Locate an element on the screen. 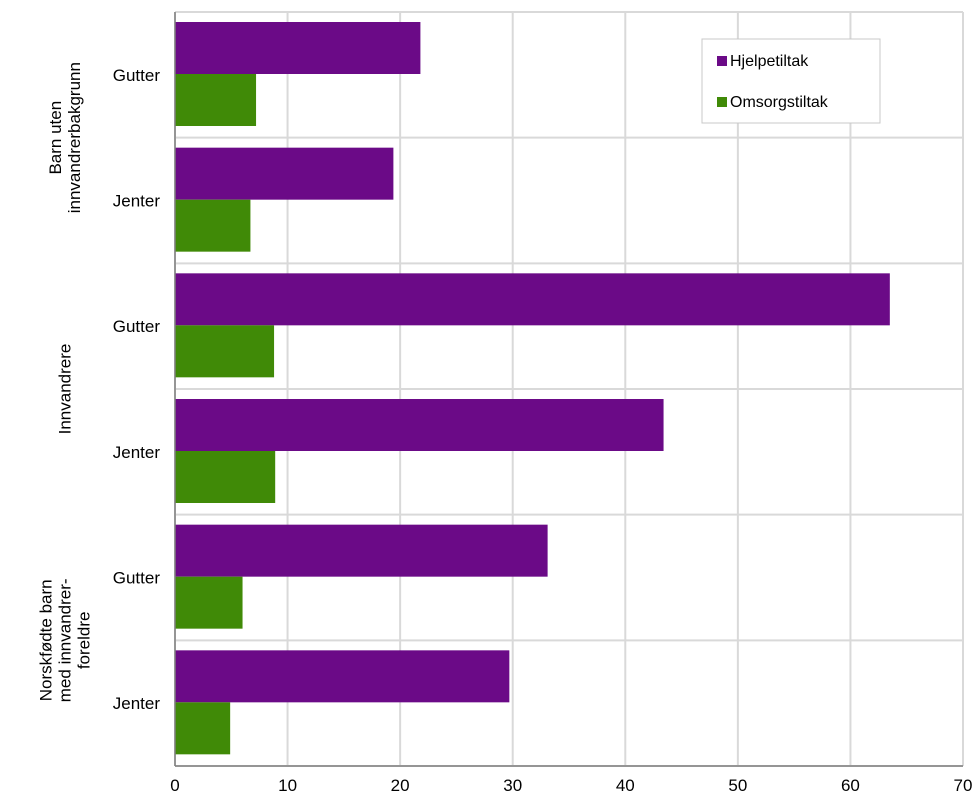 This screenshot has height=805, width=979. category-label-1: Jenter is located at coordinates (137, 201).